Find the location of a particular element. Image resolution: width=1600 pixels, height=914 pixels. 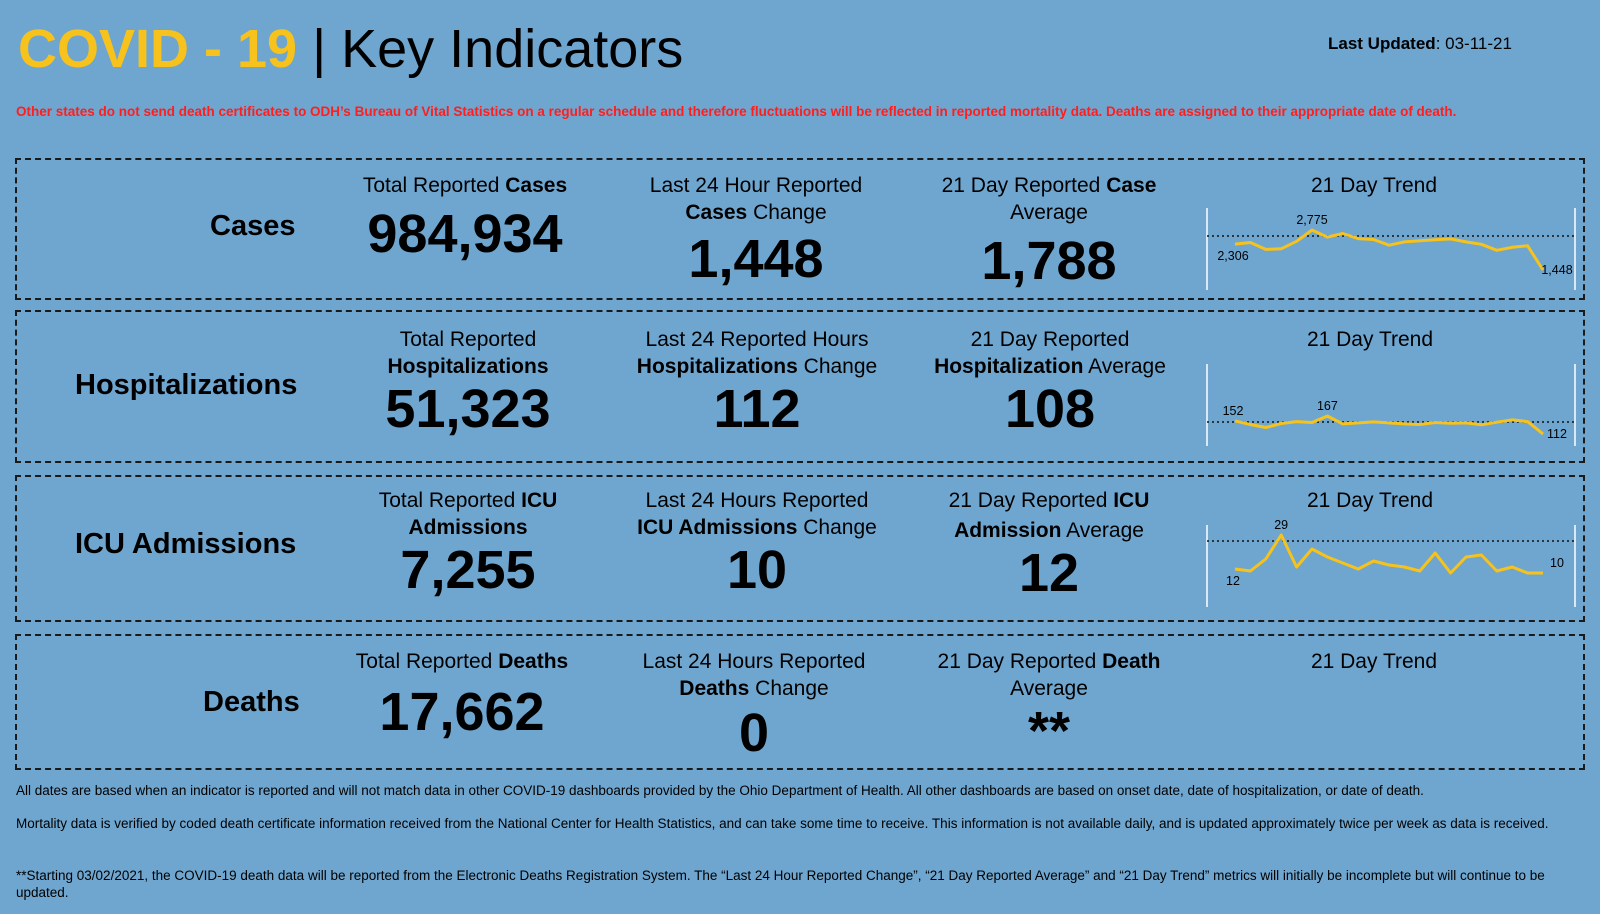

hosp-change-value: 112 is located at coordinates (757, 409).